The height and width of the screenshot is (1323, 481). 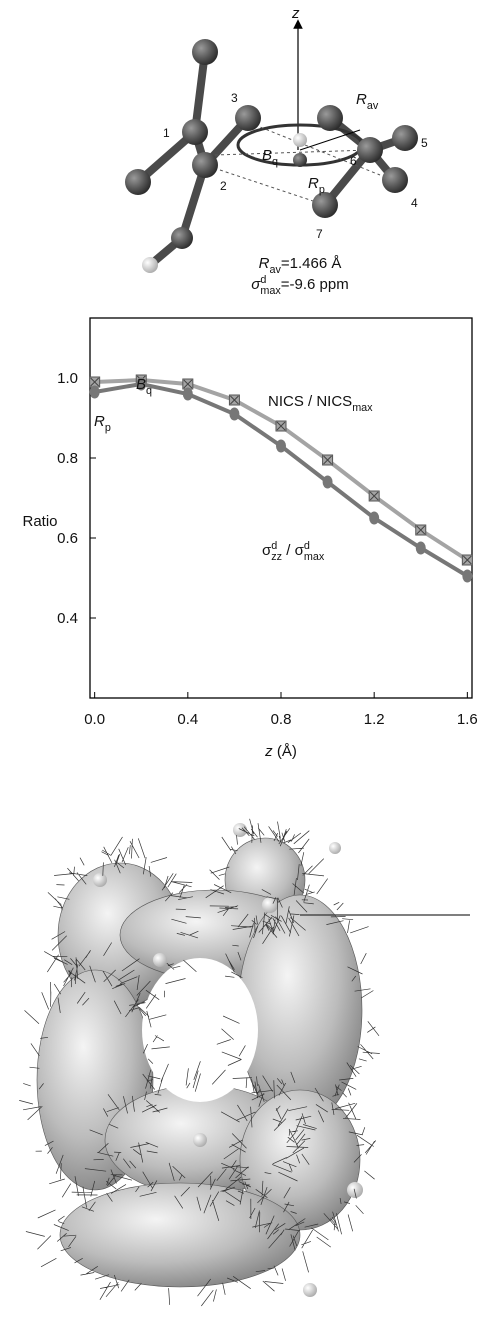 I want to click on atom-label: 4, so click(x=414, y=203).